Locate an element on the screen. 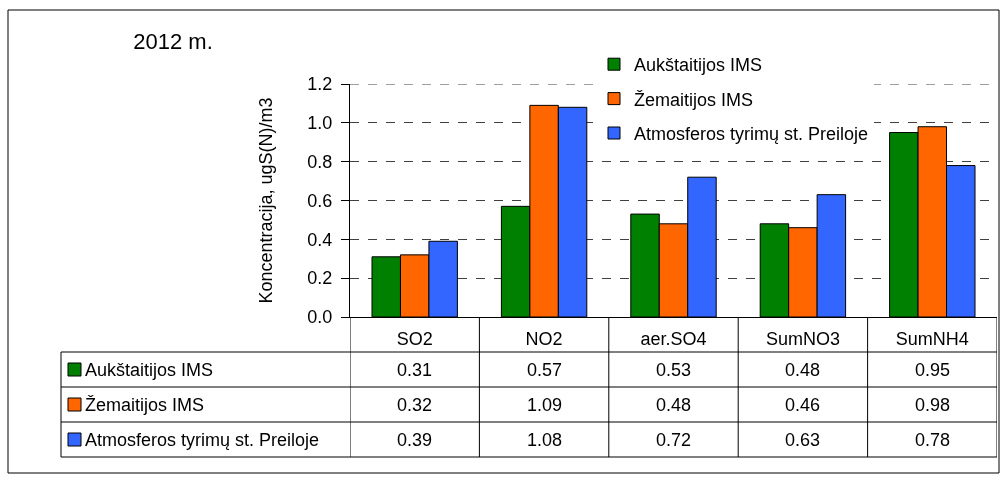 This screenshot has height=477, width=1003. data-label: 0.95 is located at coordinates (933, 370).